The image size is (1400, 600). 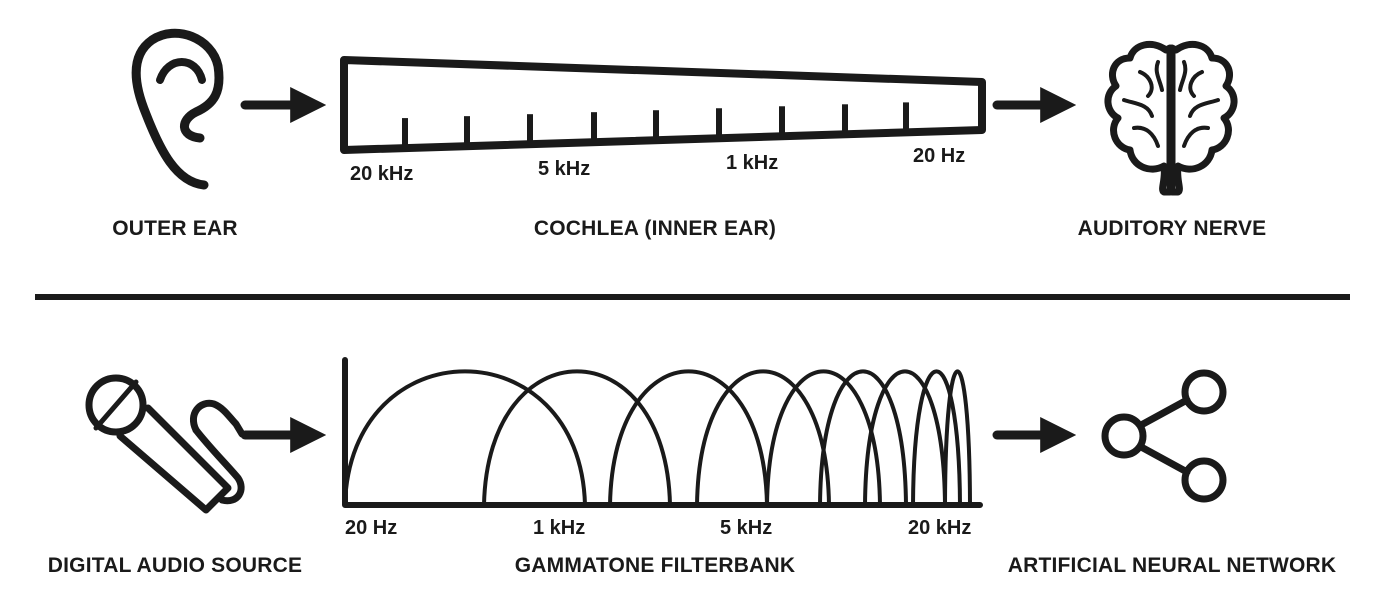 I want to click on filterbank-curves, so click(x=657, y=437).